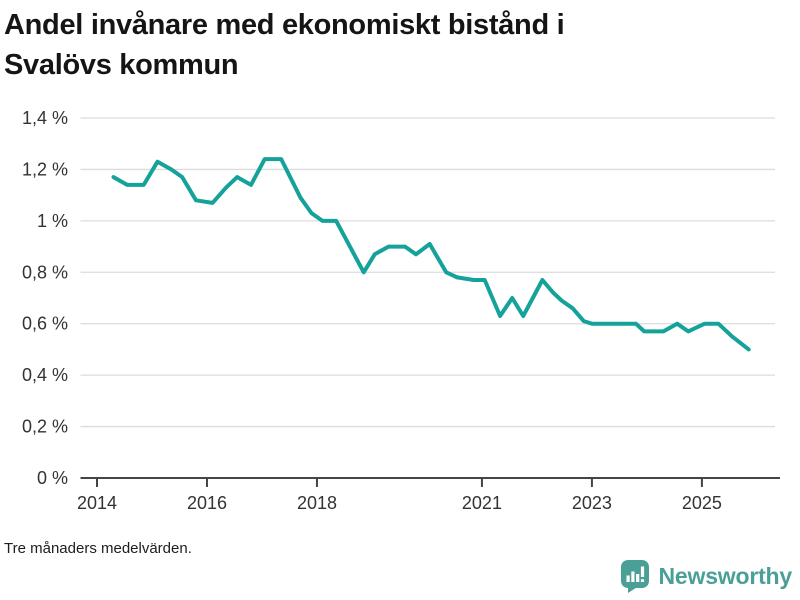  I want to click on y-axis-tick-label: 1,4 %, so click(45, 118).